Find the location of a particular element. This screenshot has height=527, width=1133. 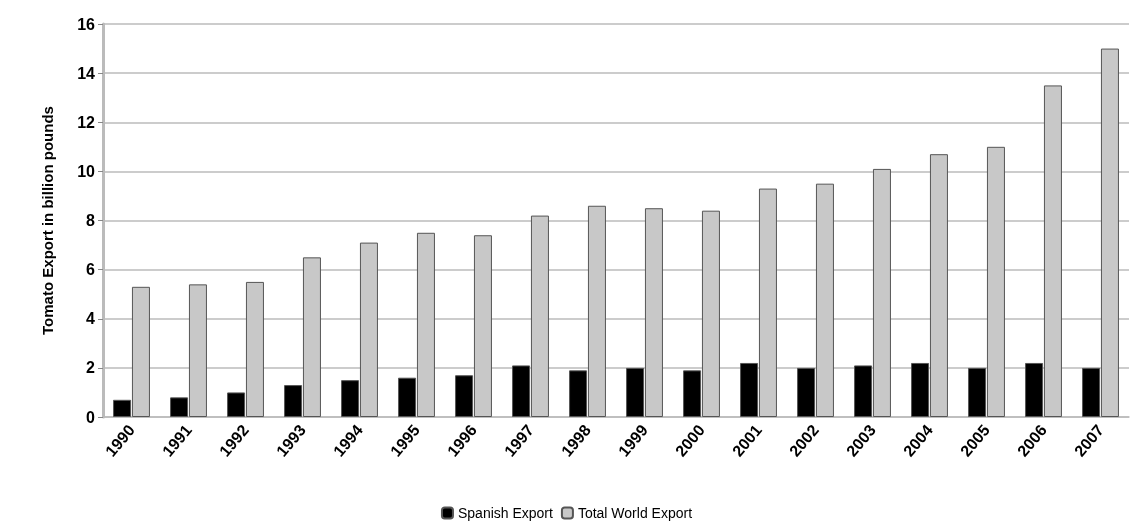

legend-label: Spanish Export is located at coordinates (505, 513).